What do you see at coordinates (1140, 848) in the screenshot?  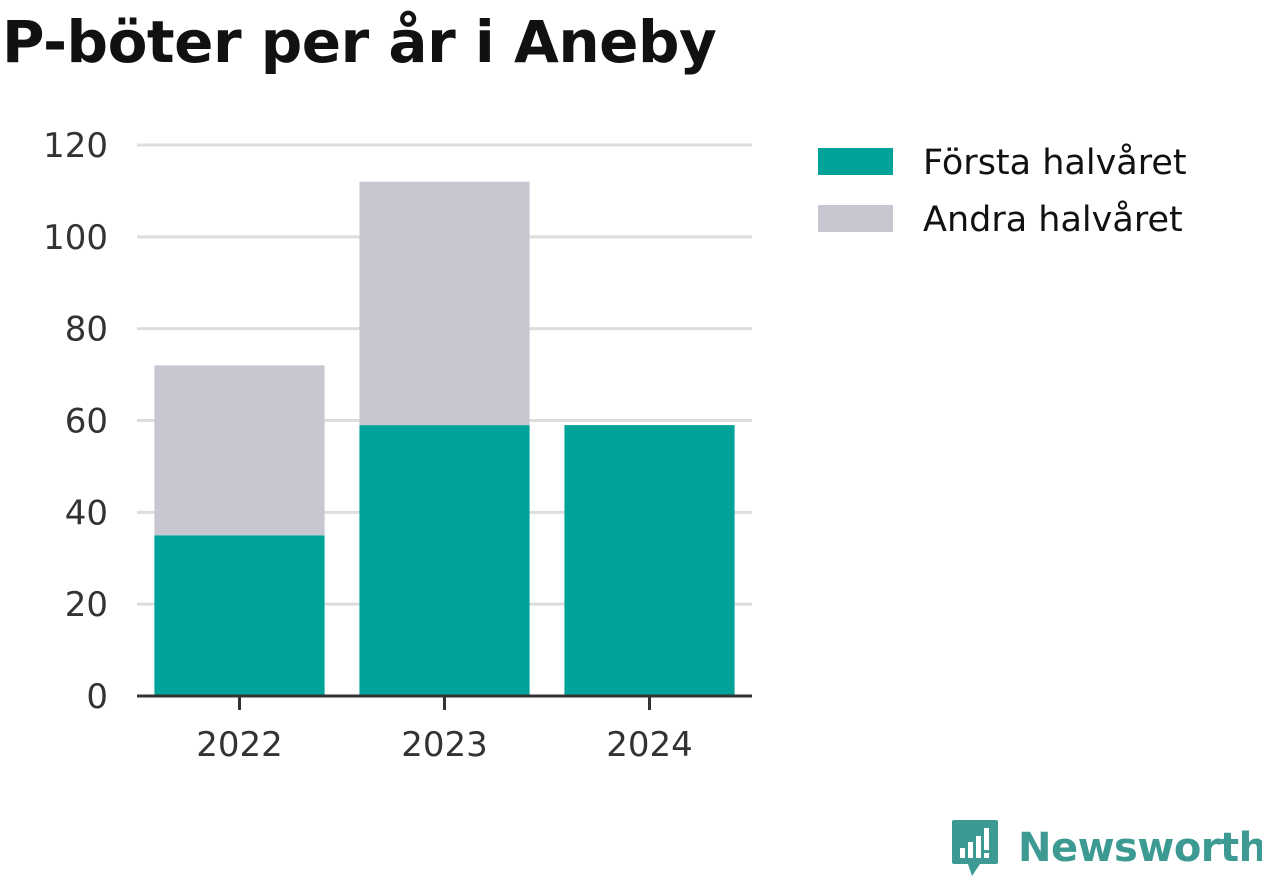 I see `brand-name: Newsworthy` at bounding box center [1140, 848].